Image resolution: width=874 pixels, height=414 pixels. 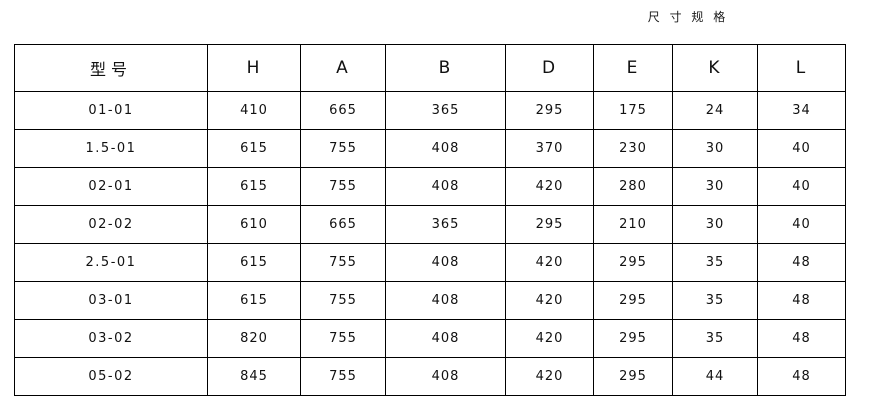 I want to click on table-row: 03-01 615 755 408 420 295 35 48, so click(x=430, y=300).